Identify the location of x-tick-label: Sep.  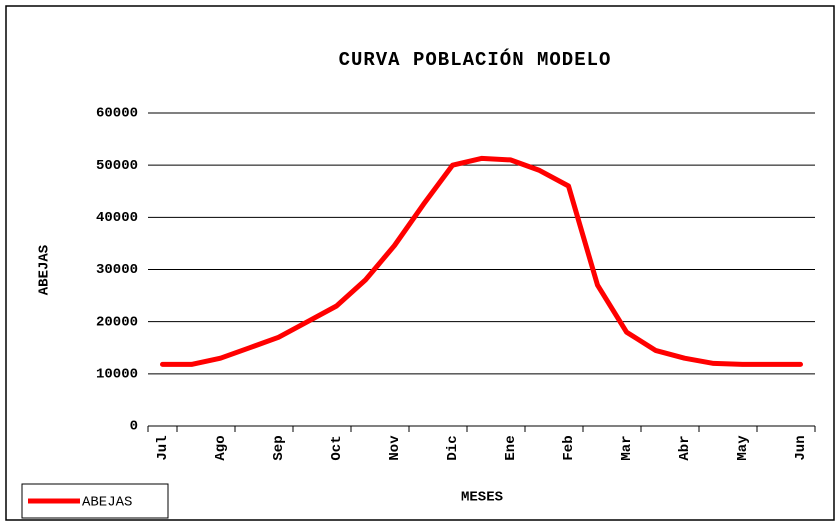
(279, 447).